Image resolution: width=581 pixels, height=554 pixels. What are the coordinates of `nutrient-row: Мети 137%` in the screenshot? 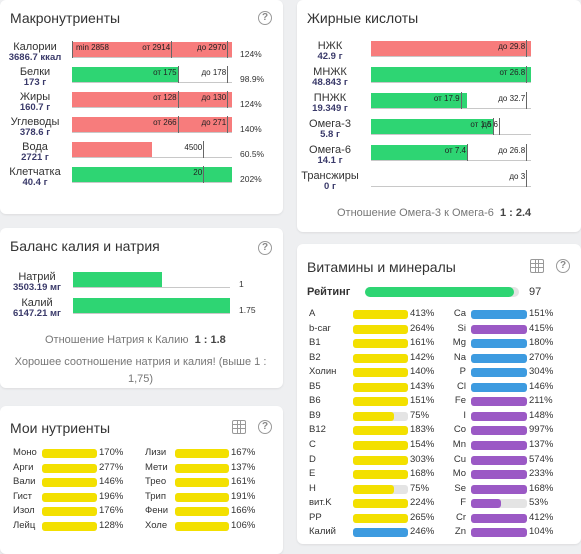 It's located at (207, 468).